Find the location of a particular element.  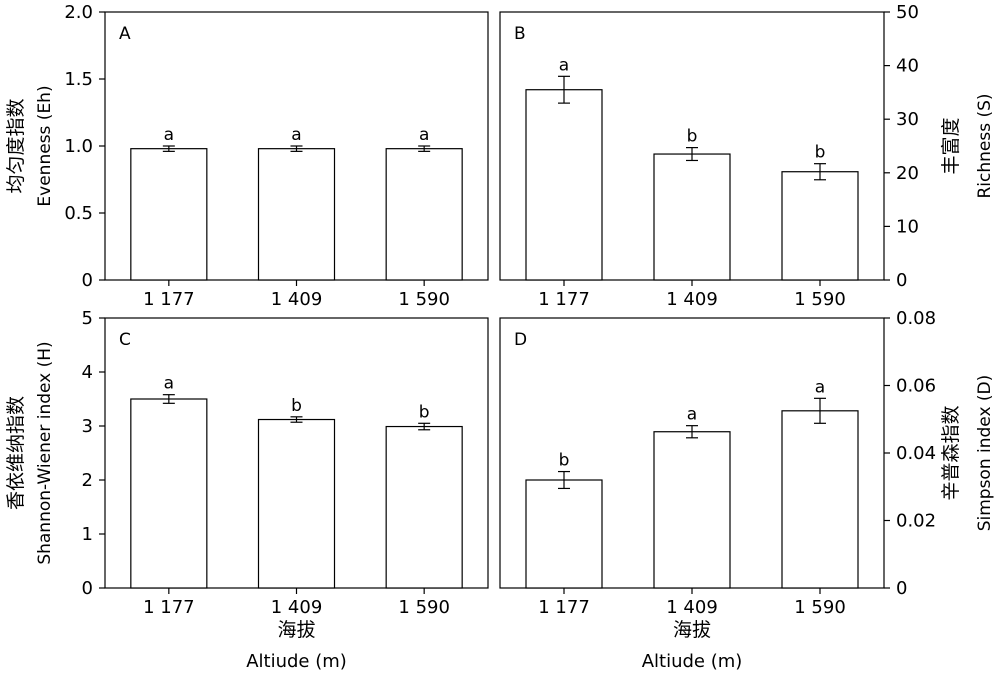

y-tick-label: 0.5 is located at coordinates (78, 213).